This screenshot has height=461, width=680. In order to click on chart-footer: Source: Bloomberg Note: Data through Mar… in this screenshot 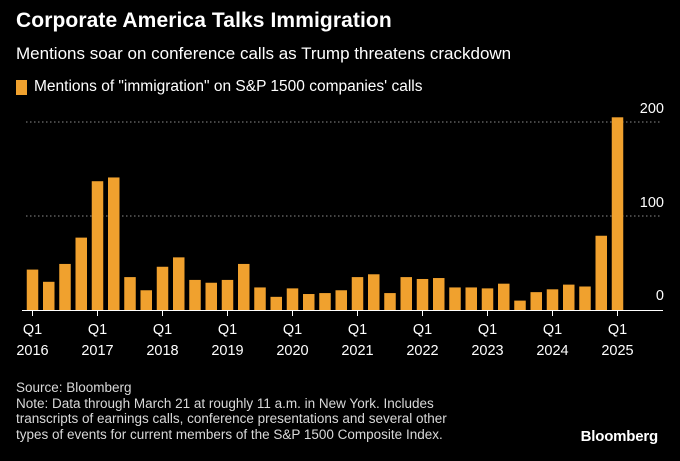, I will do `click(231, 411)`.